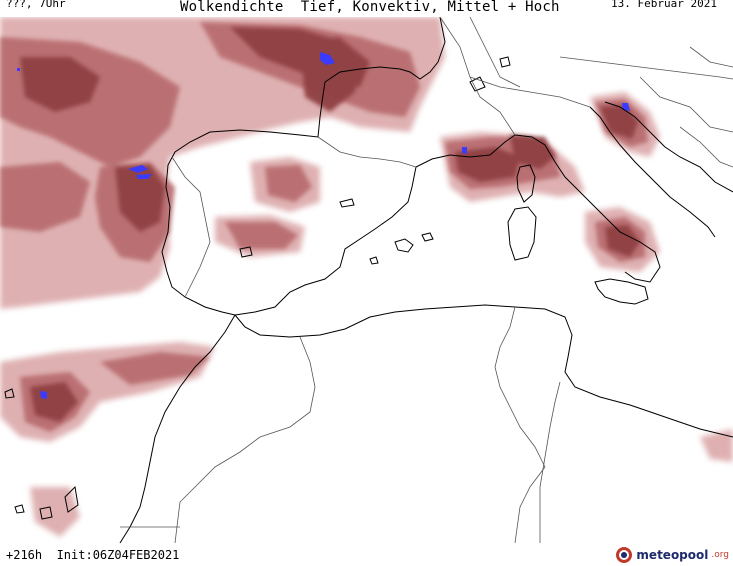 The height and width of the screenshot is (566, 733). I want to click on border-germany, so click(495, 52).